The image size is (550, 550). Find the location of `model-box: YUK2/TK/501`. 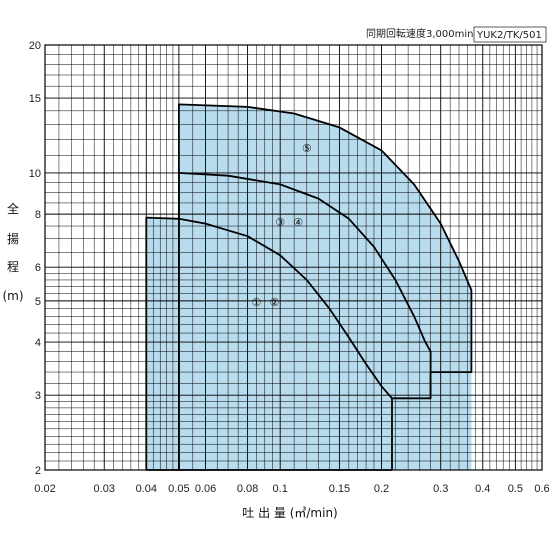

model-box: YUK2/TK/501 is located at coordinates (510, 34).